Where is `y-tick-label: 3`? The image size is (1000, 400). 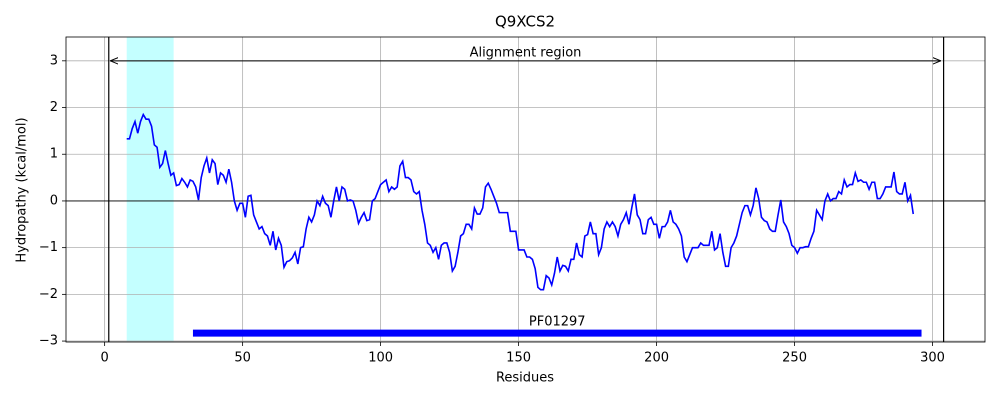 y-tick-label: 3 is located at coordinates (54, 60).